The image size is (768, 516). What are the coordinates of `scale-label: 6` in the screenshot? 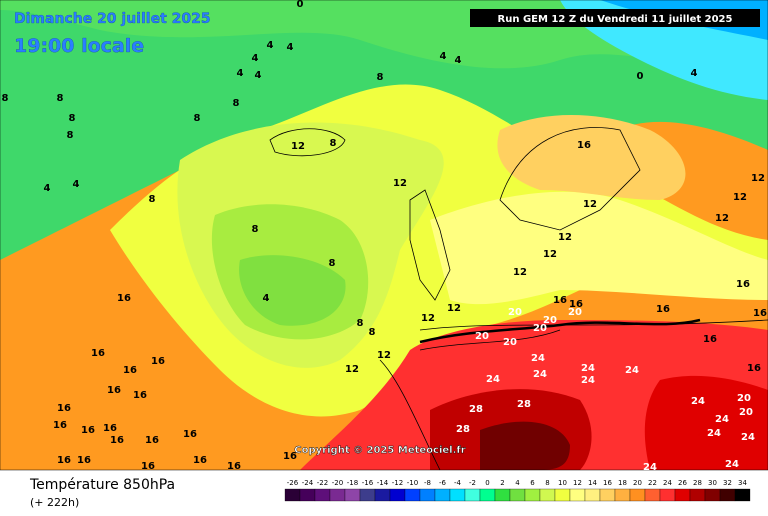 It's located at (532, 483).